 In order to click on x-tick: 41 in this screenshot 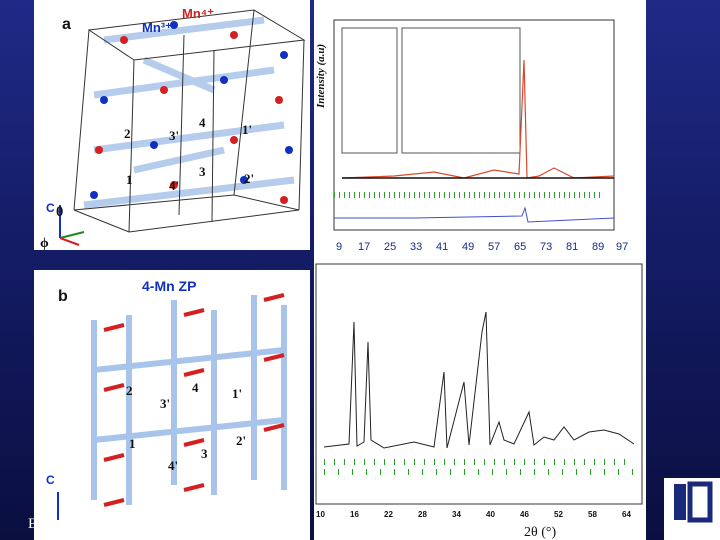, I will do `click(442, 247)`.